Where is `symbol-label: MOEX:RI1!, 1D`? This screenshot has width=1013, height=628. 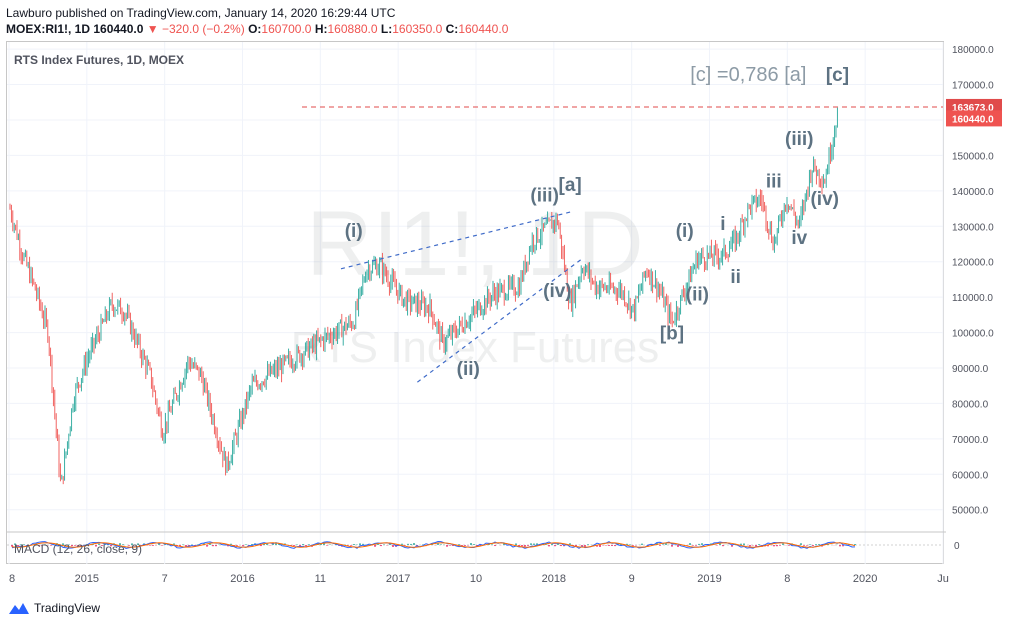 symbol-label: MOEX:RI1!, 1D is located at coordinates (48, 29).